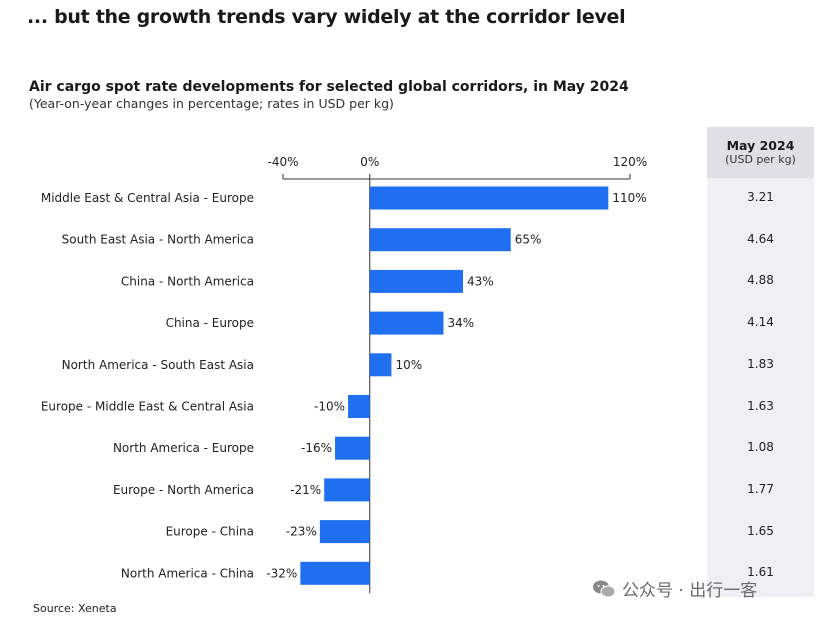  Describe the element at coordinates (760, 447) in the screenshot. I see `rate-value-6: 1.08` at that location.